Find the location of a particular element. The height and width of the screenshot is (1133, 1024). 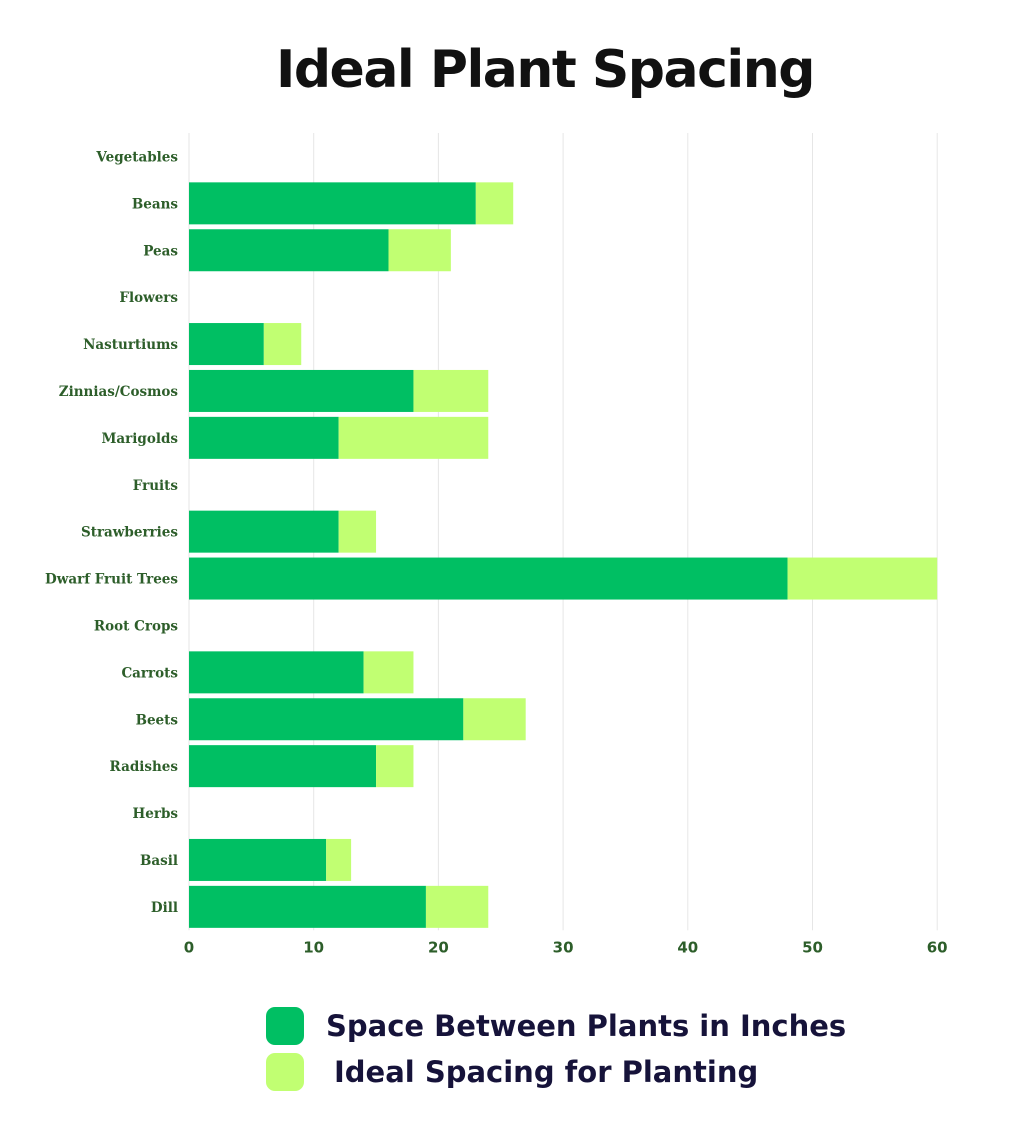

category-label: Herbs is located at coordinates (156, 814).